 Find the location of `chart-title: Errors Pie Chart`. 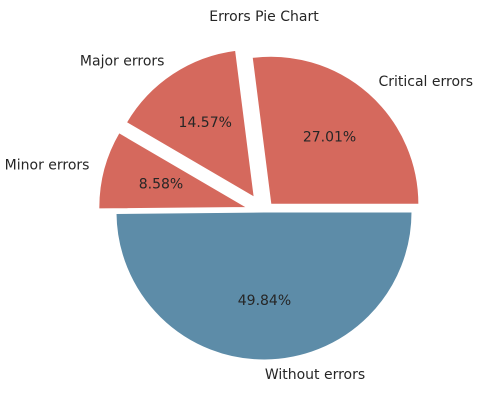

chart-title: Errors Pie Chart is located at coordinates (264, 17).